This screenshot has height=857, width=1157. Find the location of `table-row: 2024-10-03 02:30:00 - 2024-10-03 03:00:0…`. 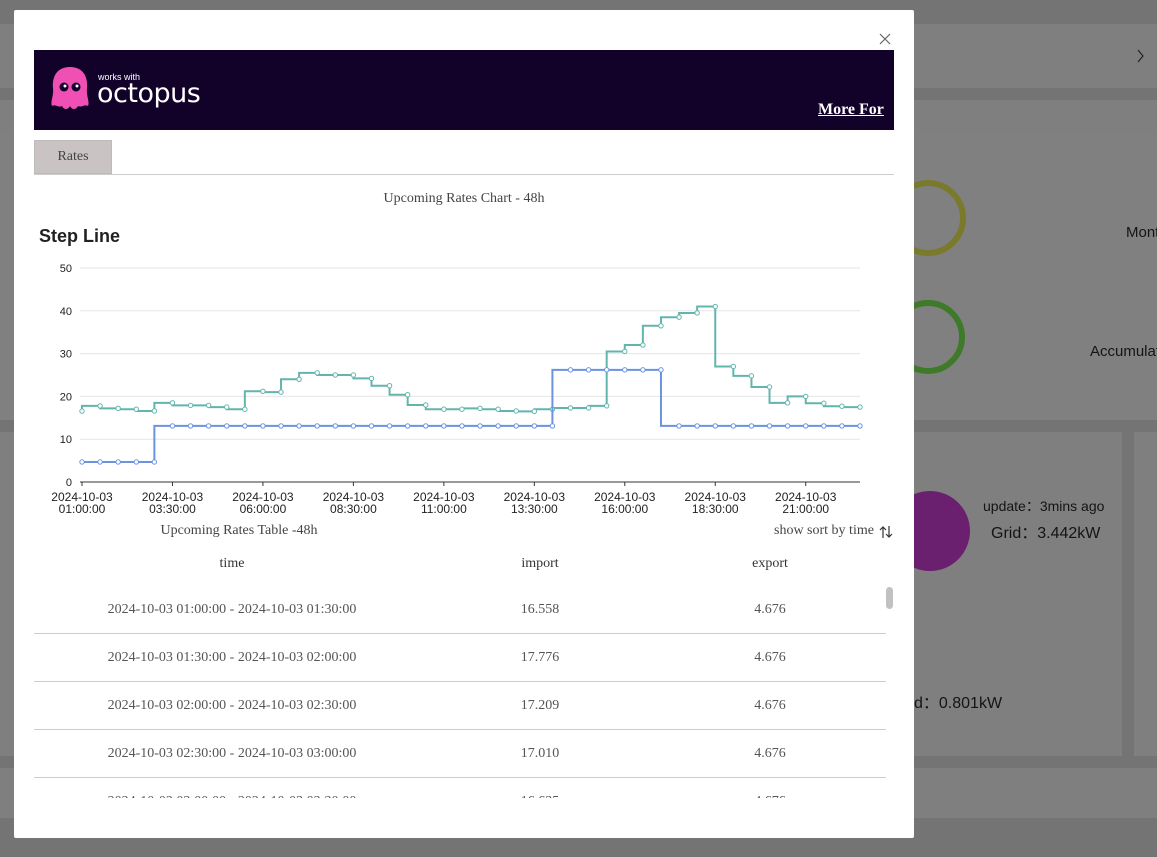

table-row: 2024-10-03 02:30:00 - 2024-10-03 03:00:0… is located at coordinates (460, 754).